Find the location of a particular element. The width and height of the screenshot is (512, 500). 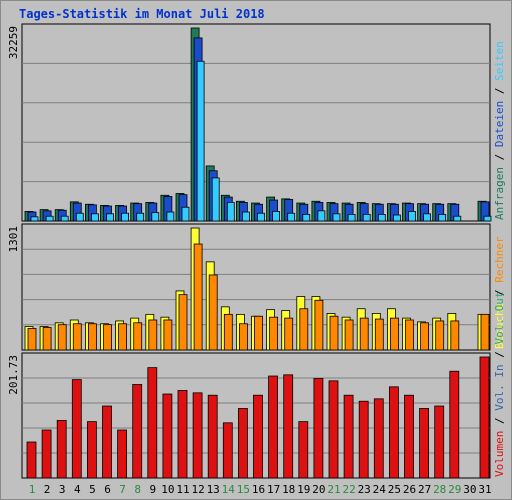

legend-entry: Vol. In is located at coordinates (499, 387).